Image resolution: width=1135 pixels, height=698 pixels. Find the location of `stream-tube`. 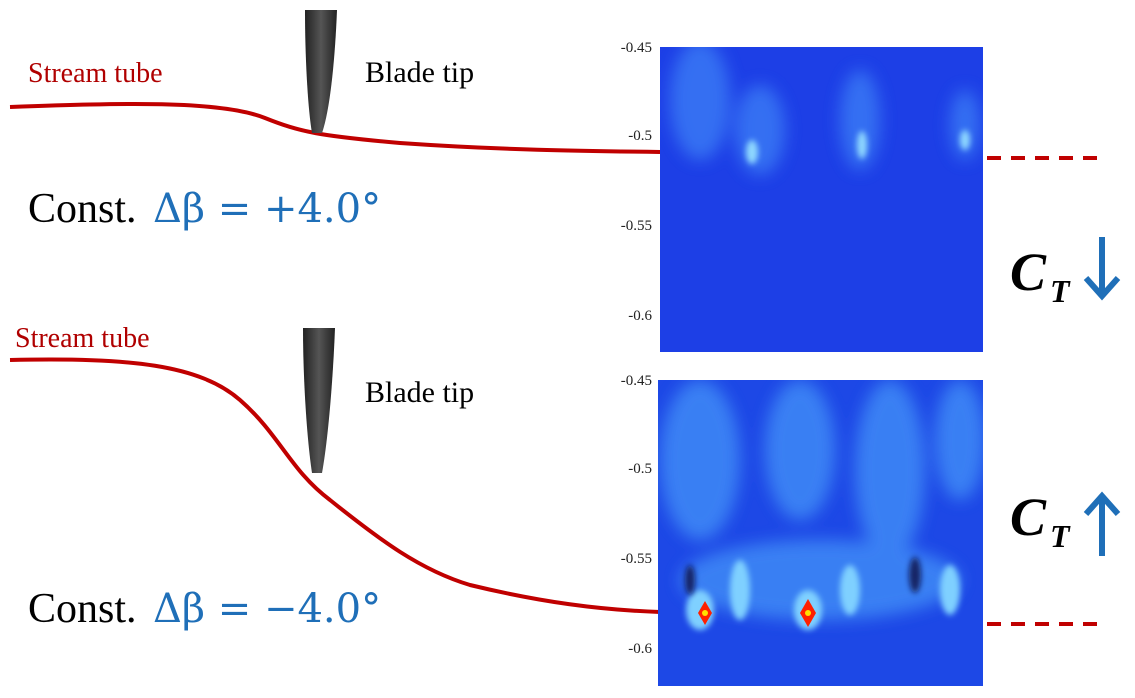

stream-tube is located at coordinates (335, 127).